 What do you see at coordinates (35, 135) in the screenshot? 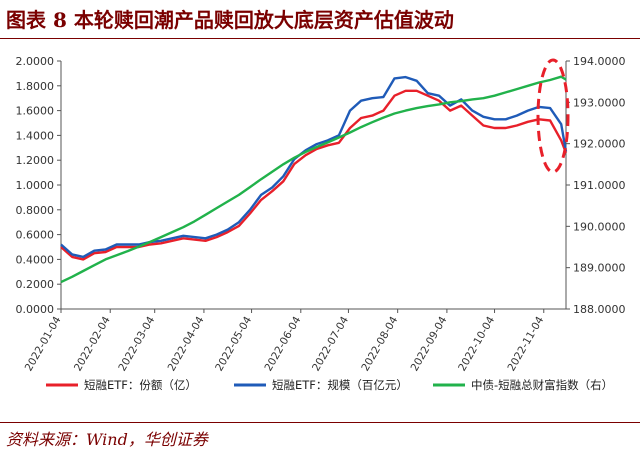
I see `y-left-tick-label: 1.4000` at bounding box center [35, 135].